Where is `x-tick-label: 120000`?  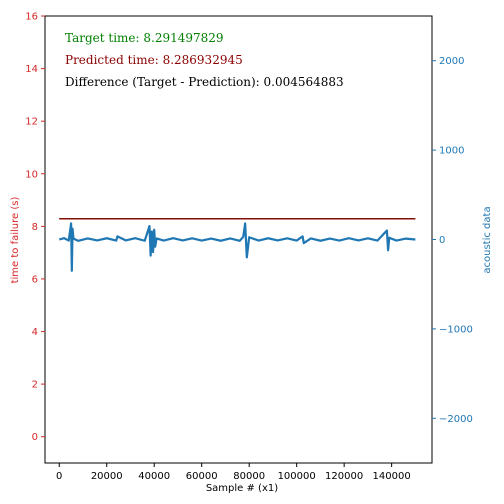 x-tick-label: 120000 is located at coordinates (344, 476).